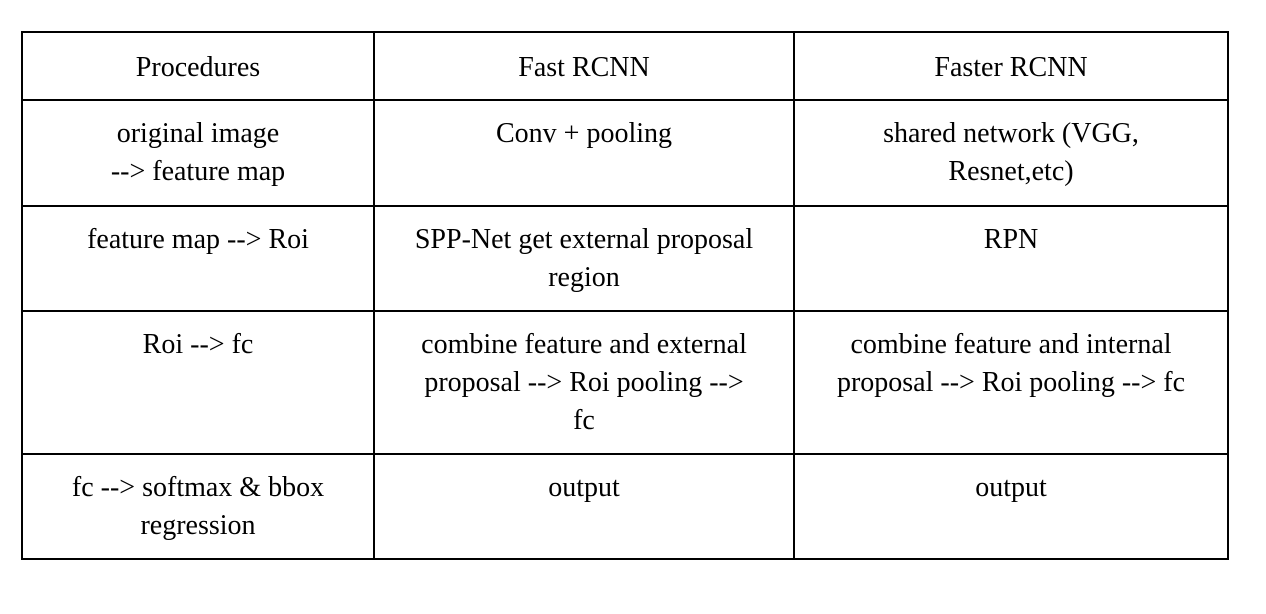 The width and height of the screenshot is (1266, 614). Describe the element at coordinates (198, 66) in the screenshot. I see `header-procedures: Procedures` at that location.